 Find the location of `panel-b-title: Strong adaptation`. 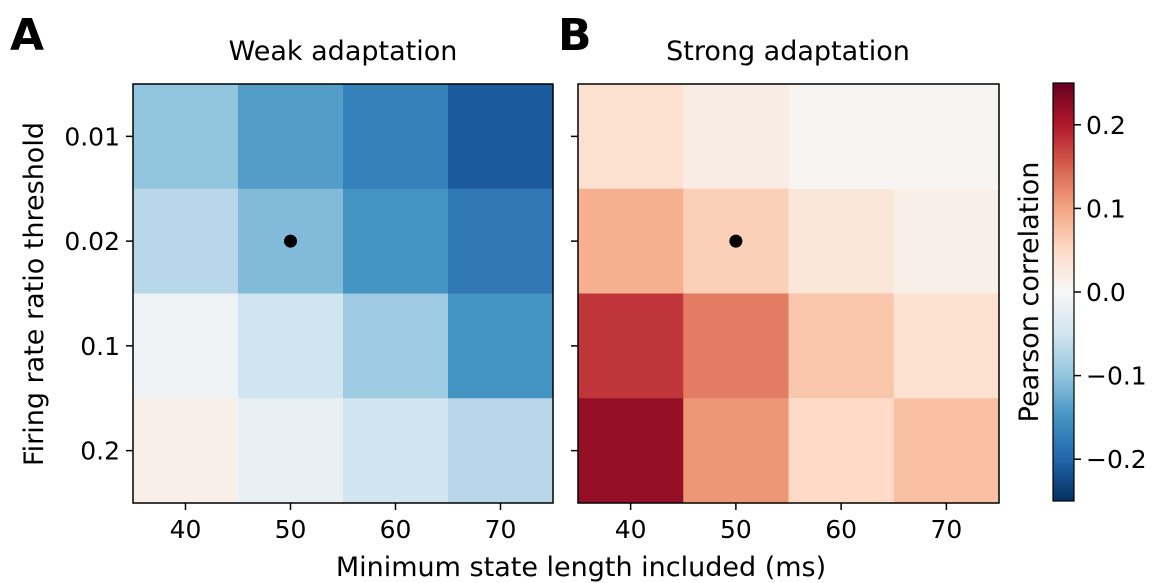

panel-b-title: Strong adaptation is located at coordinates (788, 51).